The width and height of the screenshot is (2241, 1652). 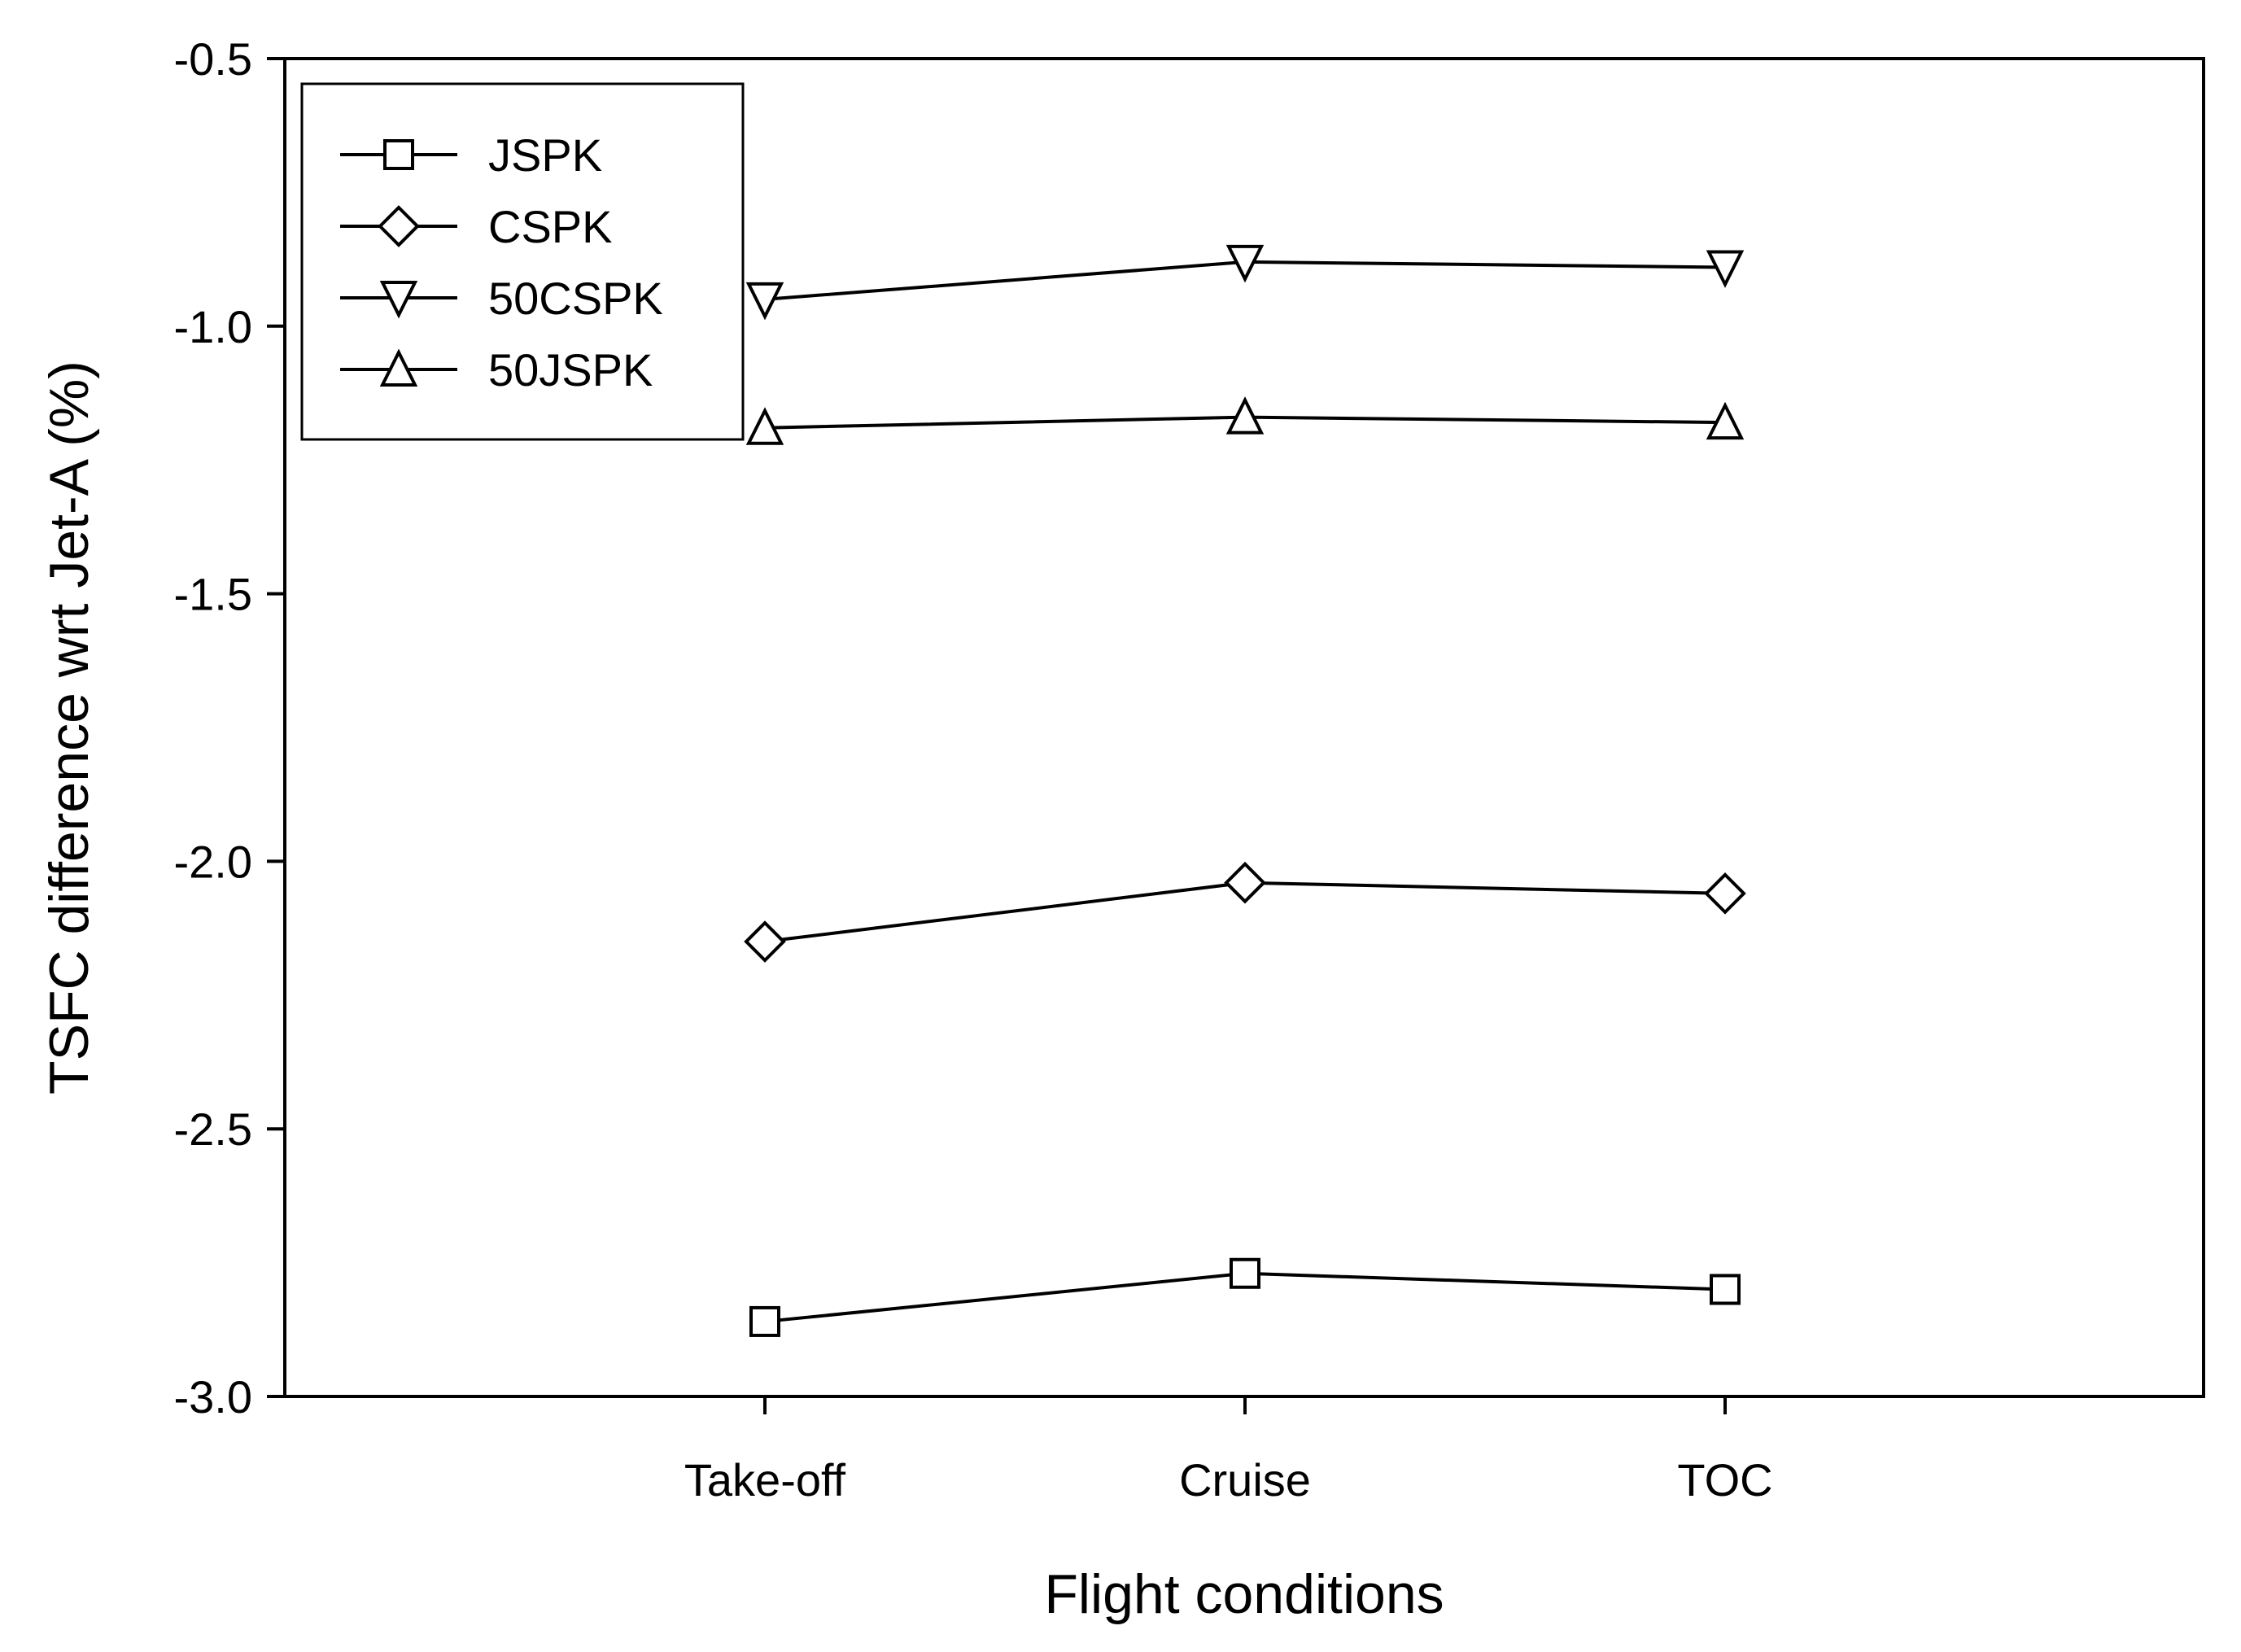 What do you see at coordinates (213, 1397) in the screenshot?
I see `y-tick-label: -3.0` at bounding box center [213, 1397].